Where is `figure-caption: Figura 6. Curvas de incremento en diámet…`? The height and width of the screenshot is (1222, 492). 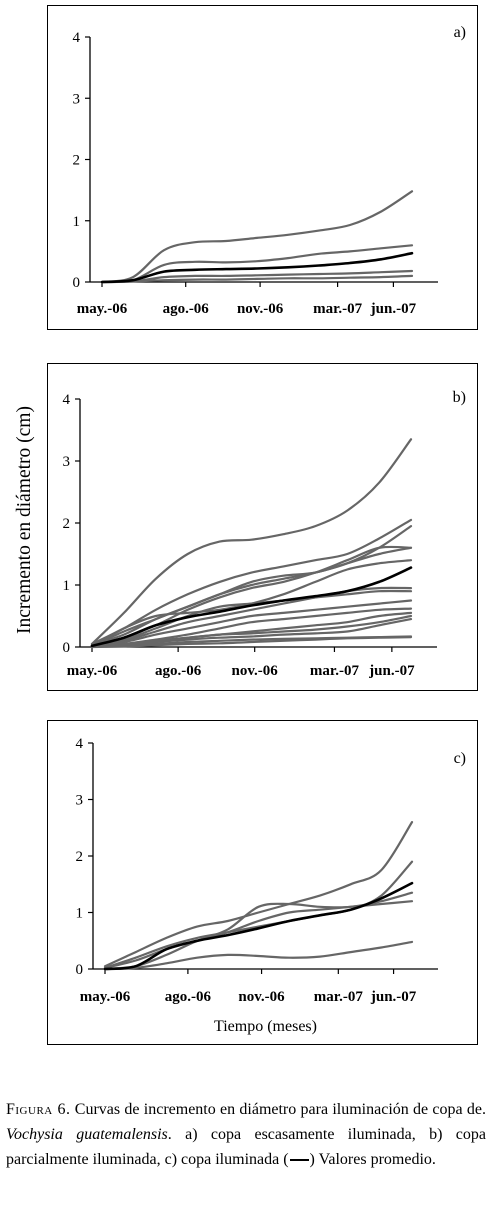
figure-caption: Figura 6. Curvas de incremento en diámet… is located at coordinates (246, 1134).